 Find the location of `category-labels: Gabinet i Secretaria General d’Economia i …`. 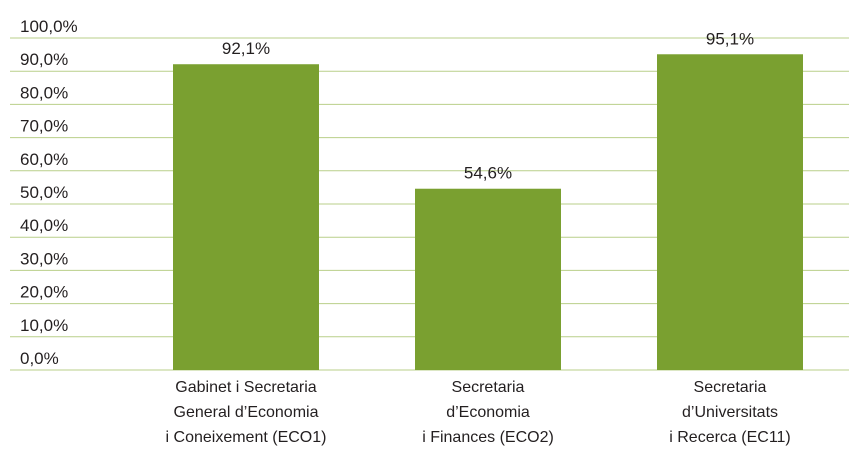

category-labels: Gabinet i Secretaria General d’Economia i … is located at coordinates (478, 412).